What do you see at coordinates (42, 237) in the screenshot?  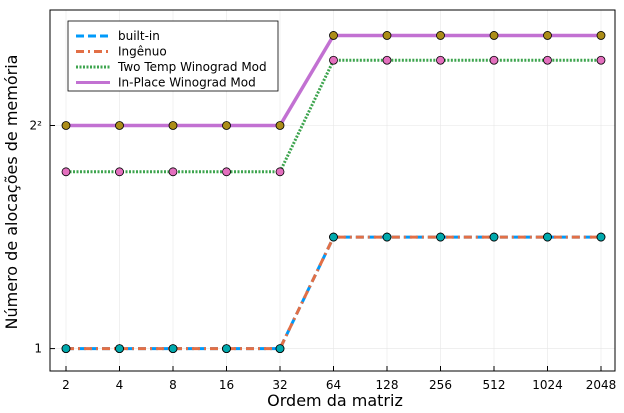 I see `y-axis-ticks: 1 2²` at bounding box center [42, 237].